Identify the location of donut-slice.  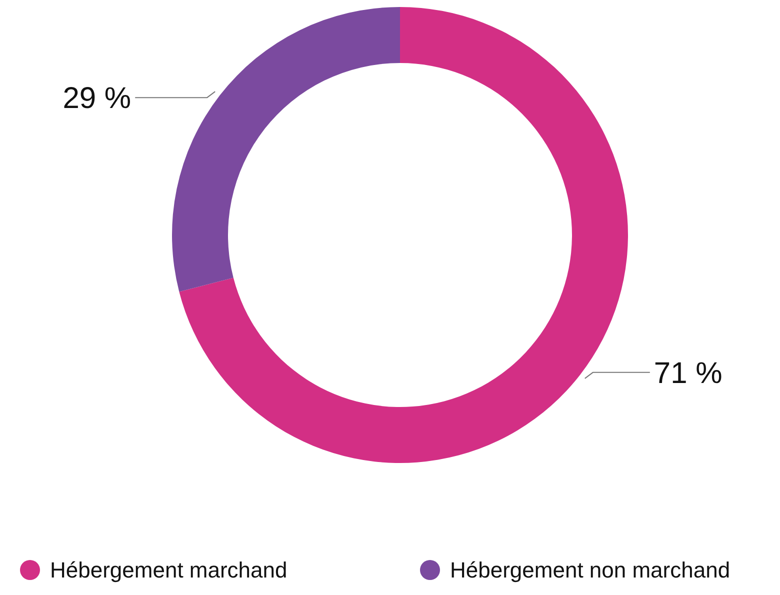
(286, 149).